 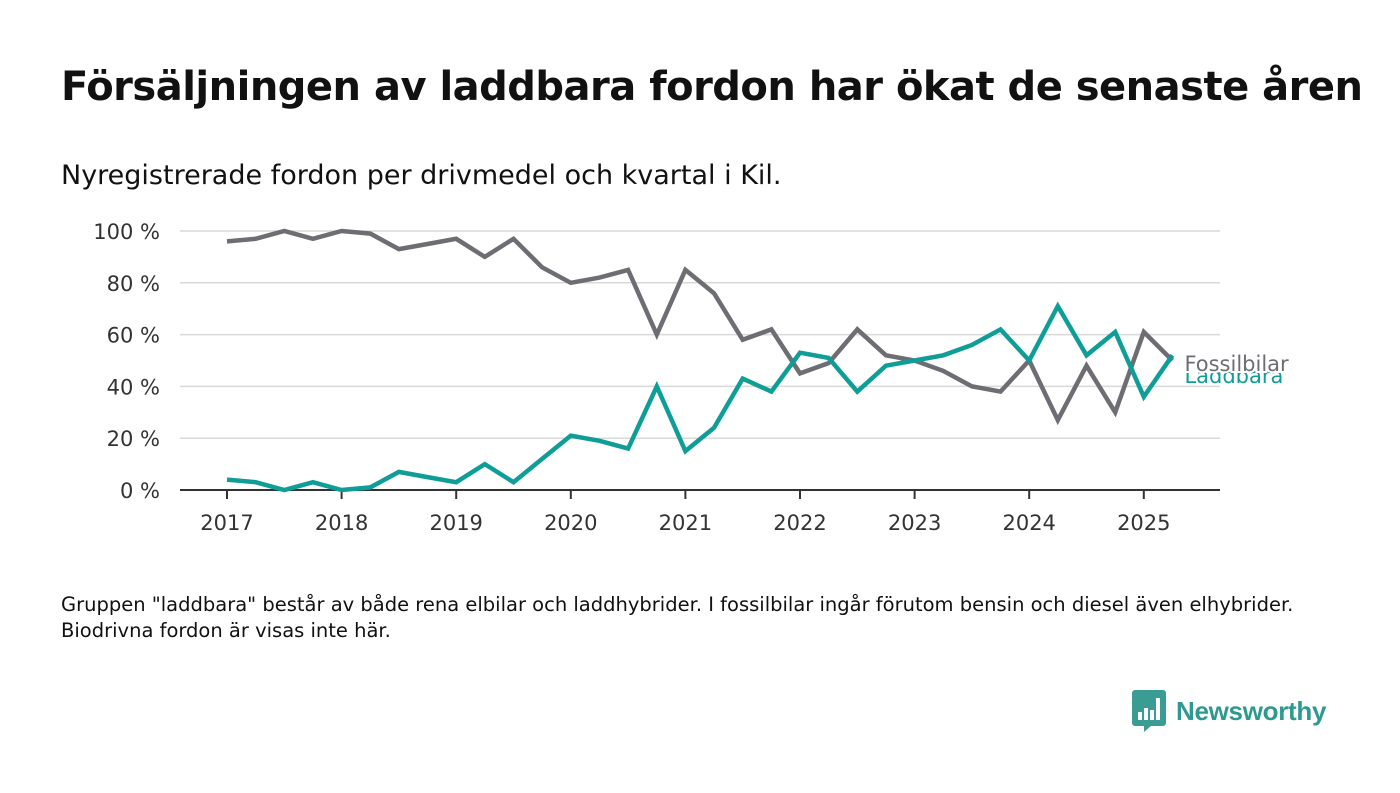 I want to click on x-tick-label: 2018, so click(x=341, y=523).